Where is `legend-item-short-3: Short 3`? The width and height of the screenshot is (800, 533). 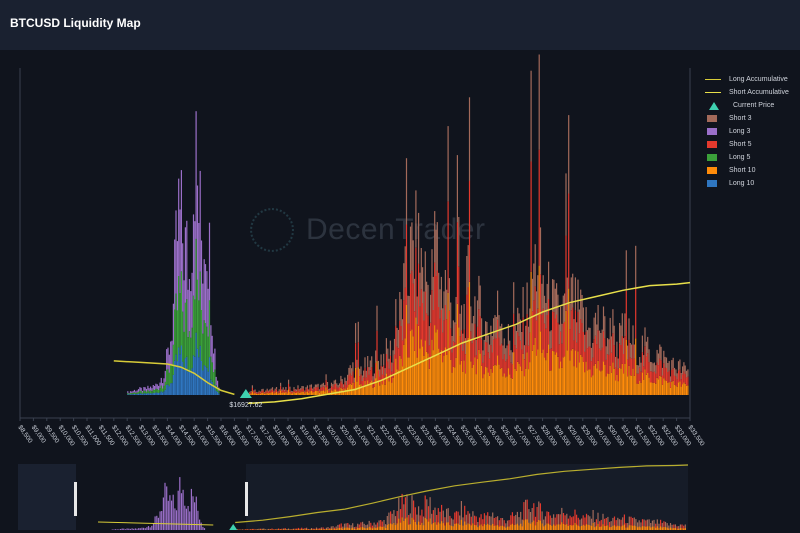 legend-item-short-3: Short 3 is located at coordinates (752, 118).